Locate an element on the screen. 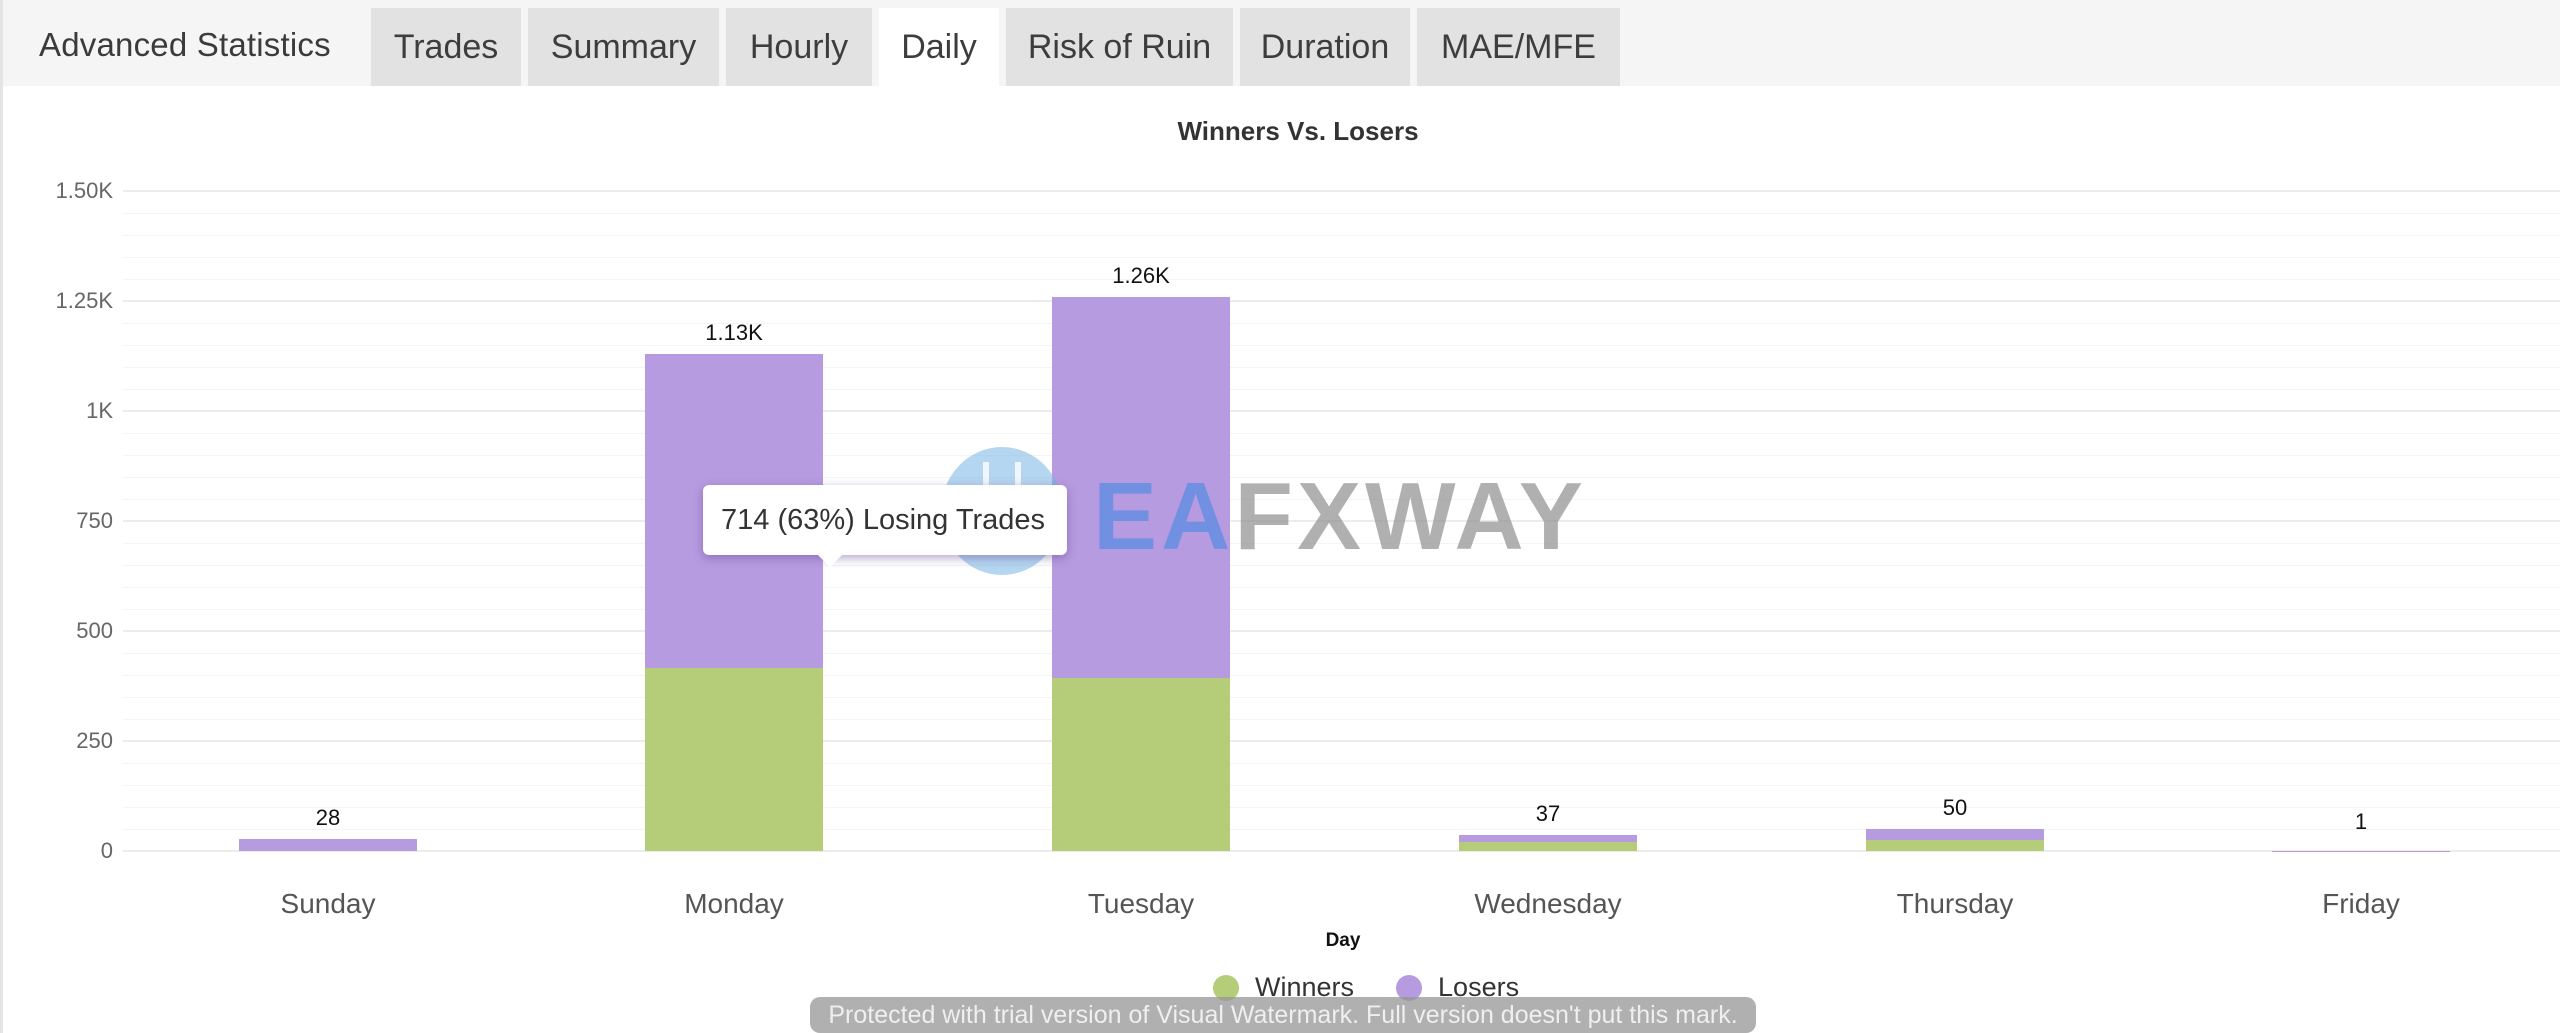  winners-swatch-icon is located at coordinates (1226, 987).